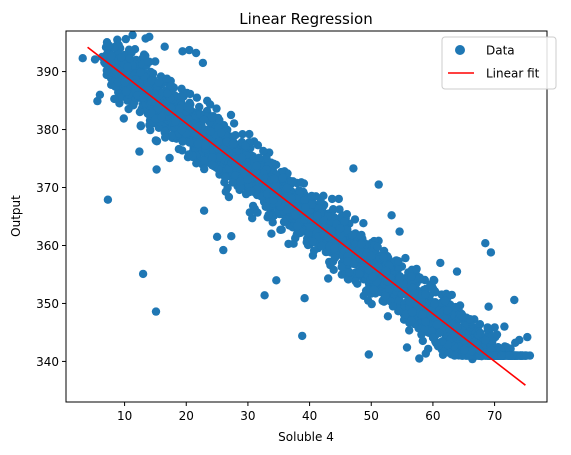 The height and width of the screenshot is (455, 571). I want to click on x-axis-ticks: 10 20 30 40 50 60 70, so click(309, 412).